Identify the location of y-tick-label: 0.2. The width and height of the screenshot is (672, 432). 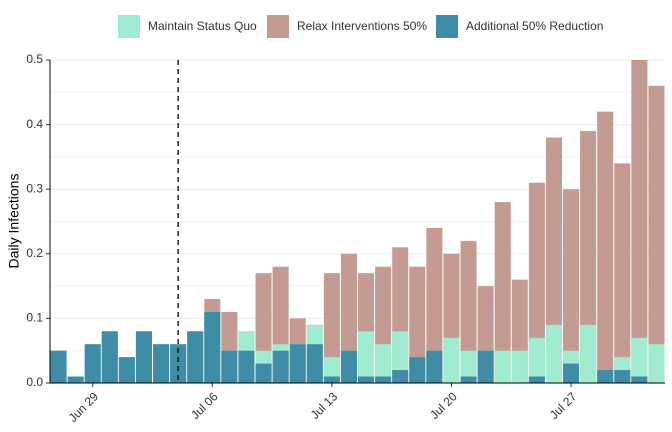
(34, 253).